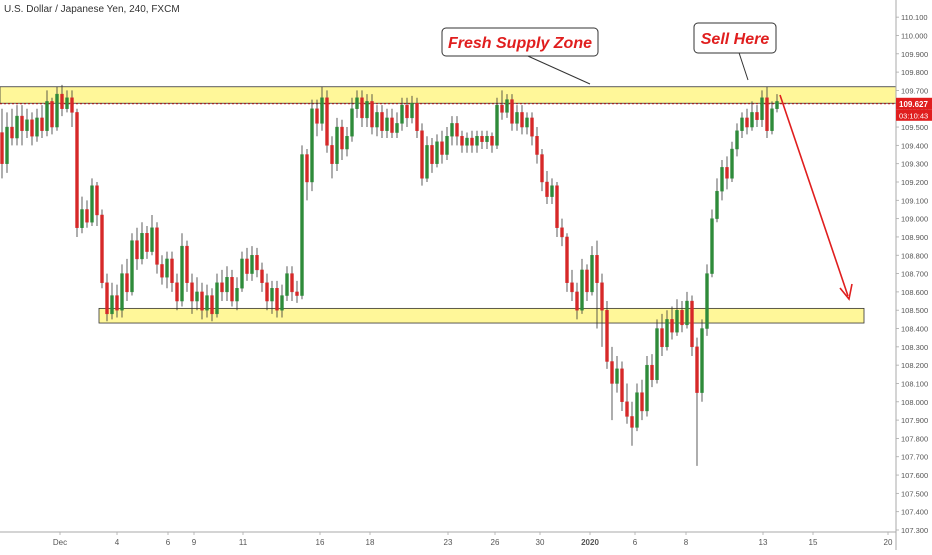  I want to click on x-tick-label: 30, so click(540, 542).